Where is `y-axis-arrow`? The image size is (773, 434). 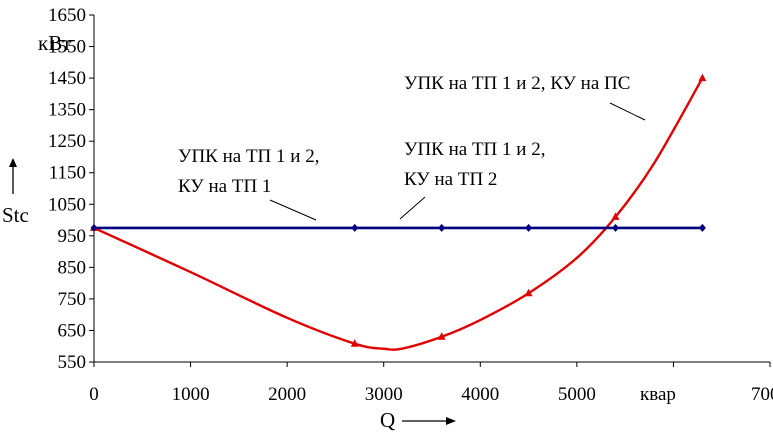
y-axis-arrow is located at coordinates (13, 176).